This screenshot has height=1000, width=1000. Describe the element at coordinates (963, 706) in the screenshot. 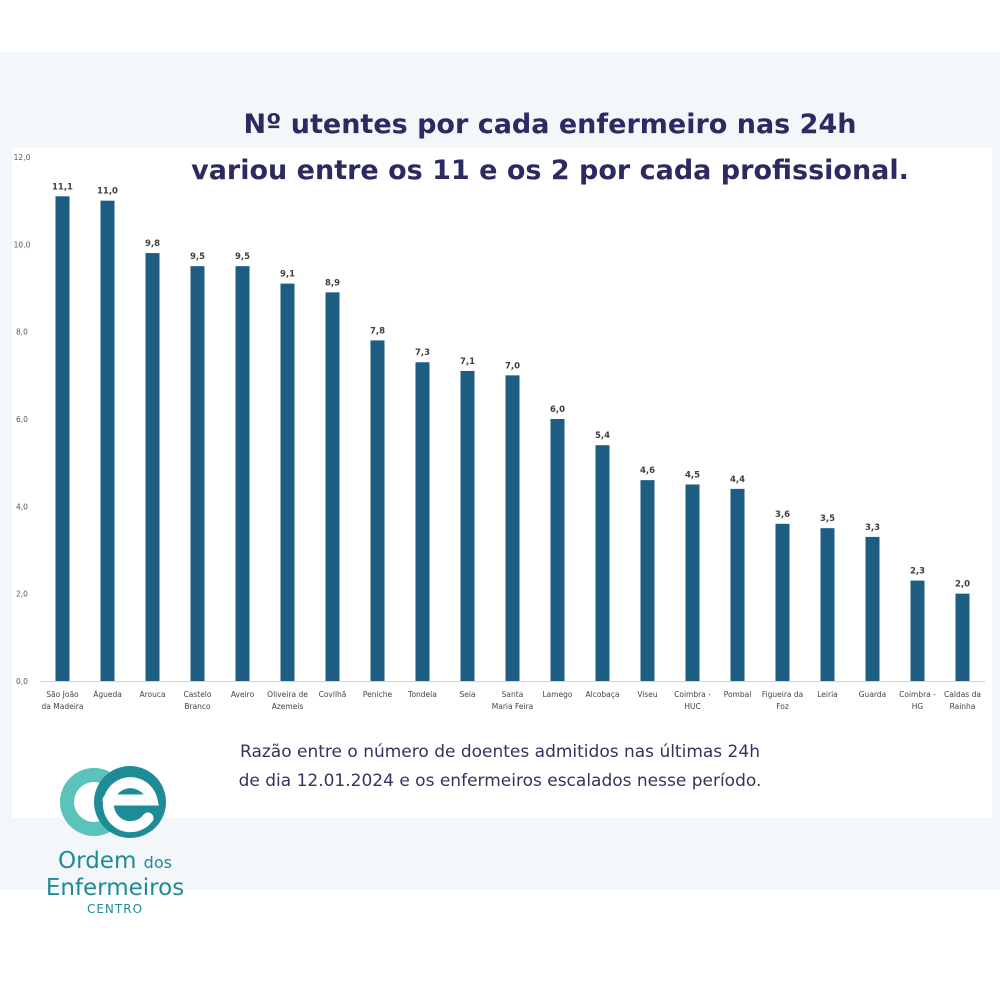

I see `x-category-label: Rainha` at that location.